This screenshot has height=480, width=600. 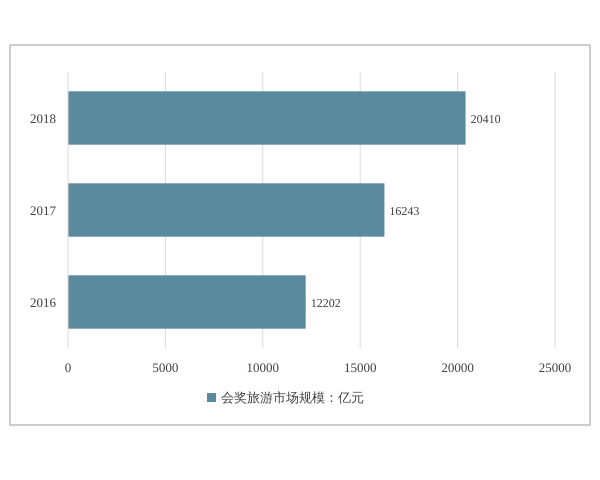 What do you see at coordinates (165, 367) in the screenshot?
I see `x-tick-label: 5000` at bounding box center [165, 367].